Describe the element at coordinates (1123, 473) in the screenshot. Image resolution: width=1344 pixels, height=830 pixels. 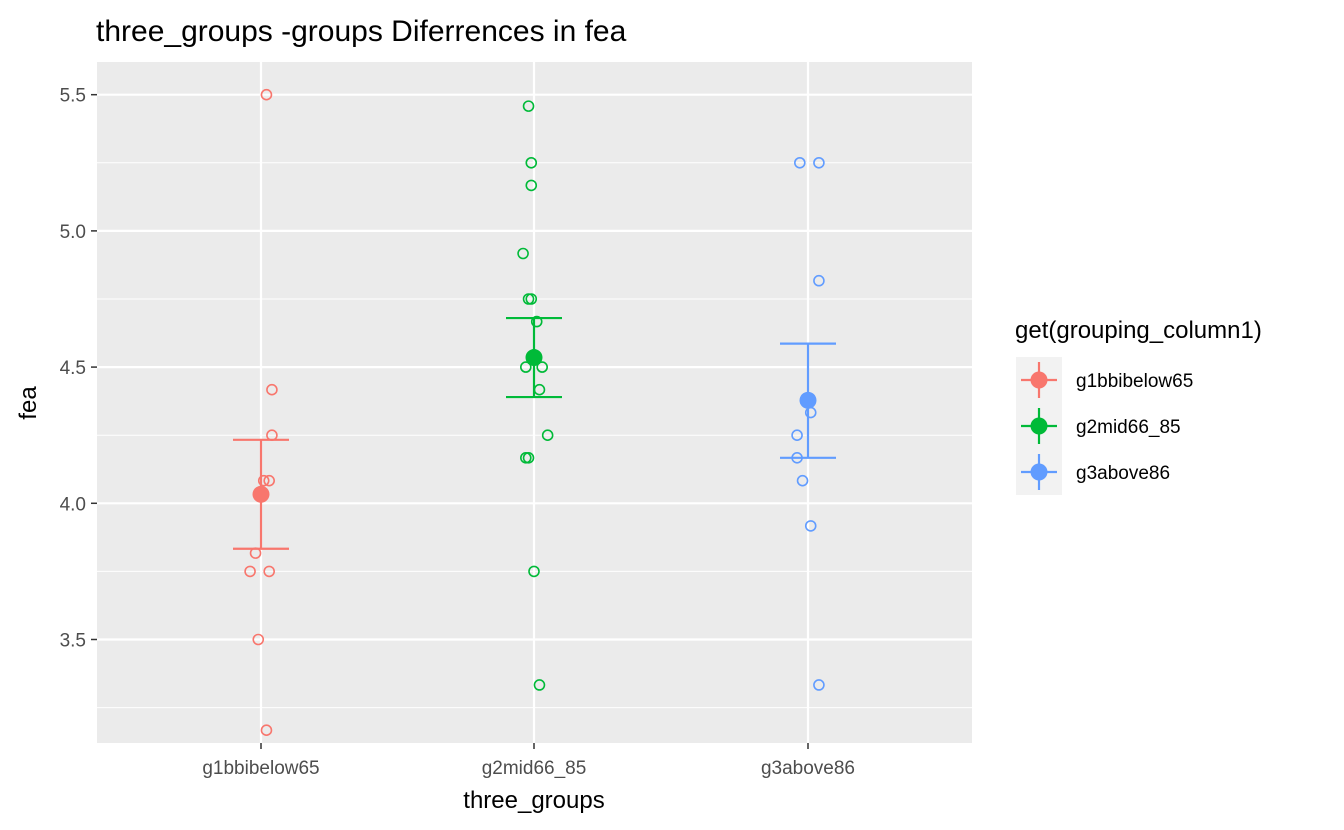
I see `legend-label: g3above86` at that location.